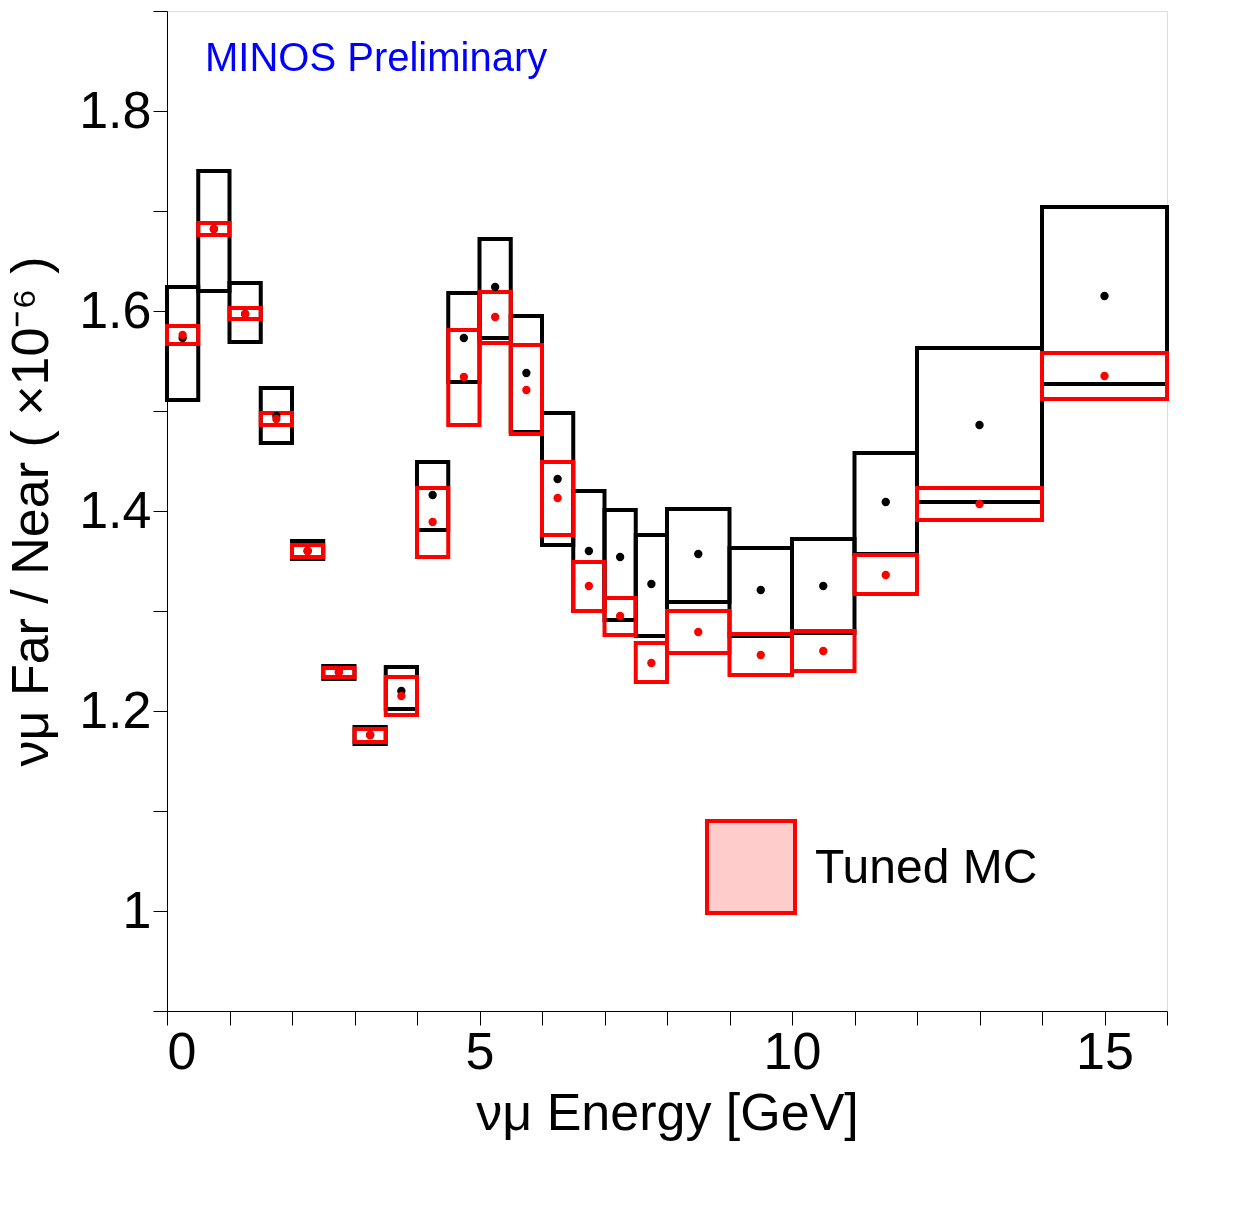 The image size is (1255, 1210). Describe the element at coordinates (1105, 1050) in the screenshot. I see `x-tick-label: 15` at that location.